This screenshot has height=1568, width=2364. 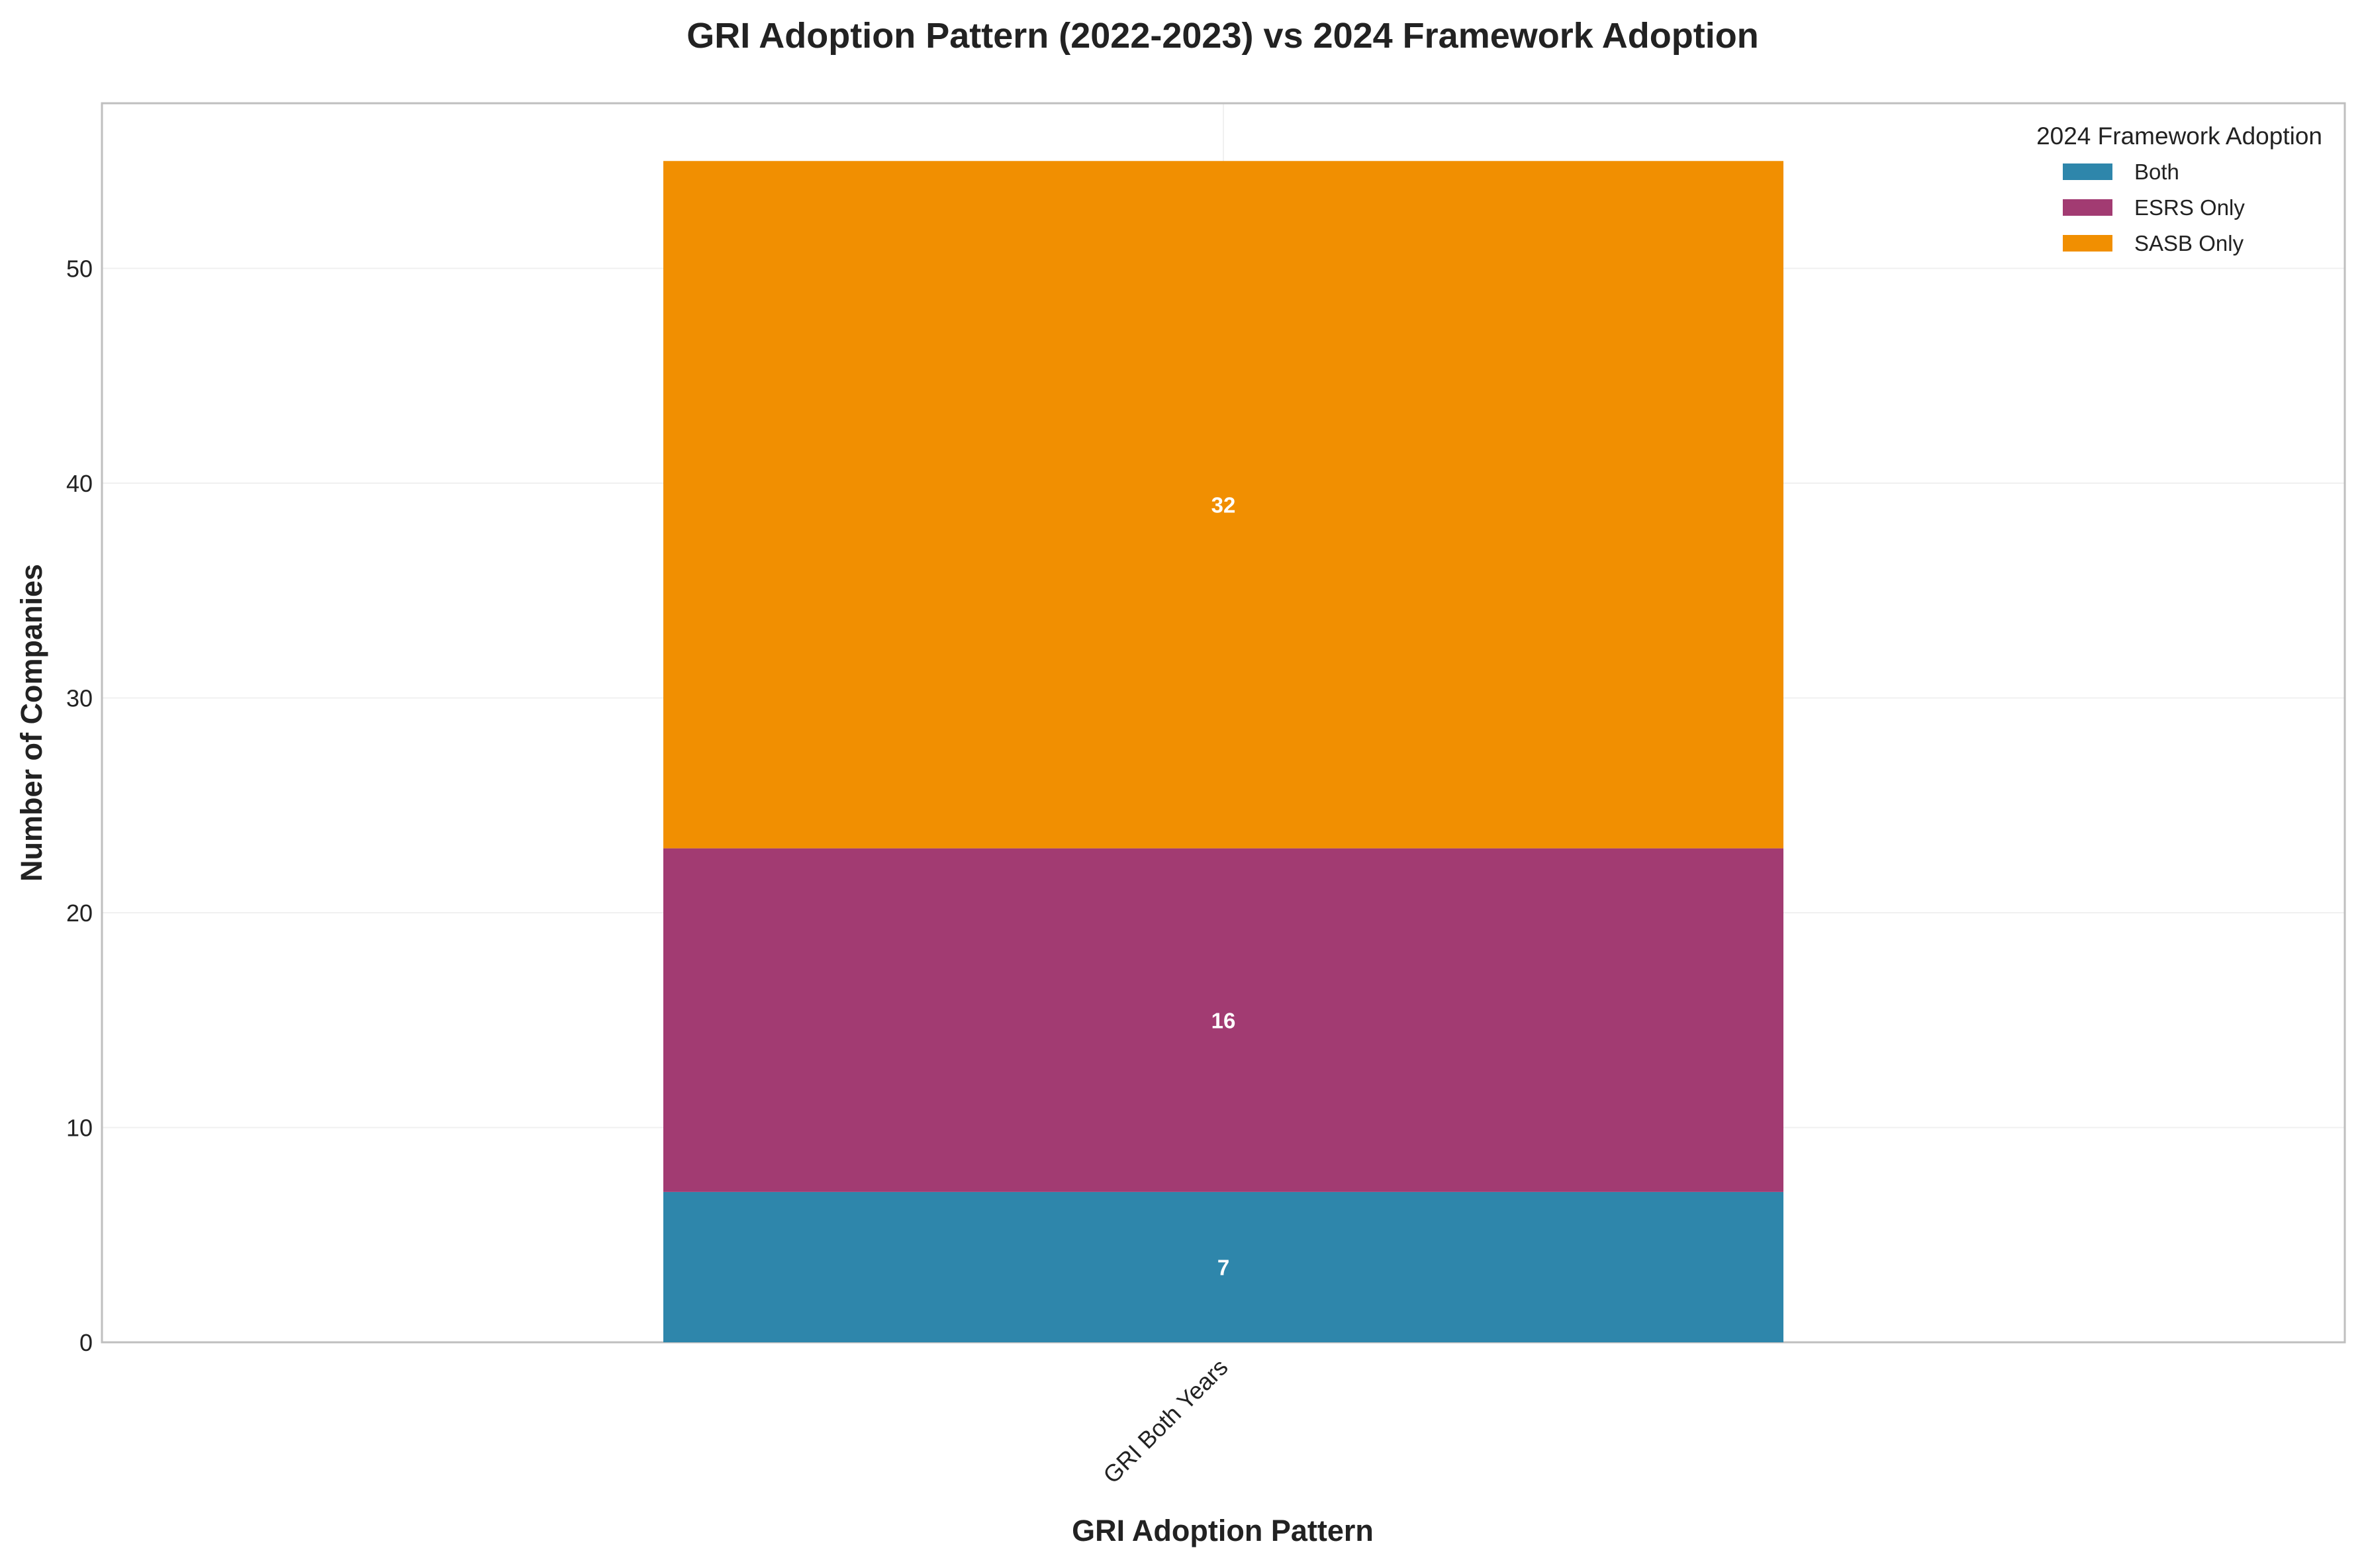 I want to click on x-axis-label: GRI Adoption Pattern, so click(x=1223, y=1531).